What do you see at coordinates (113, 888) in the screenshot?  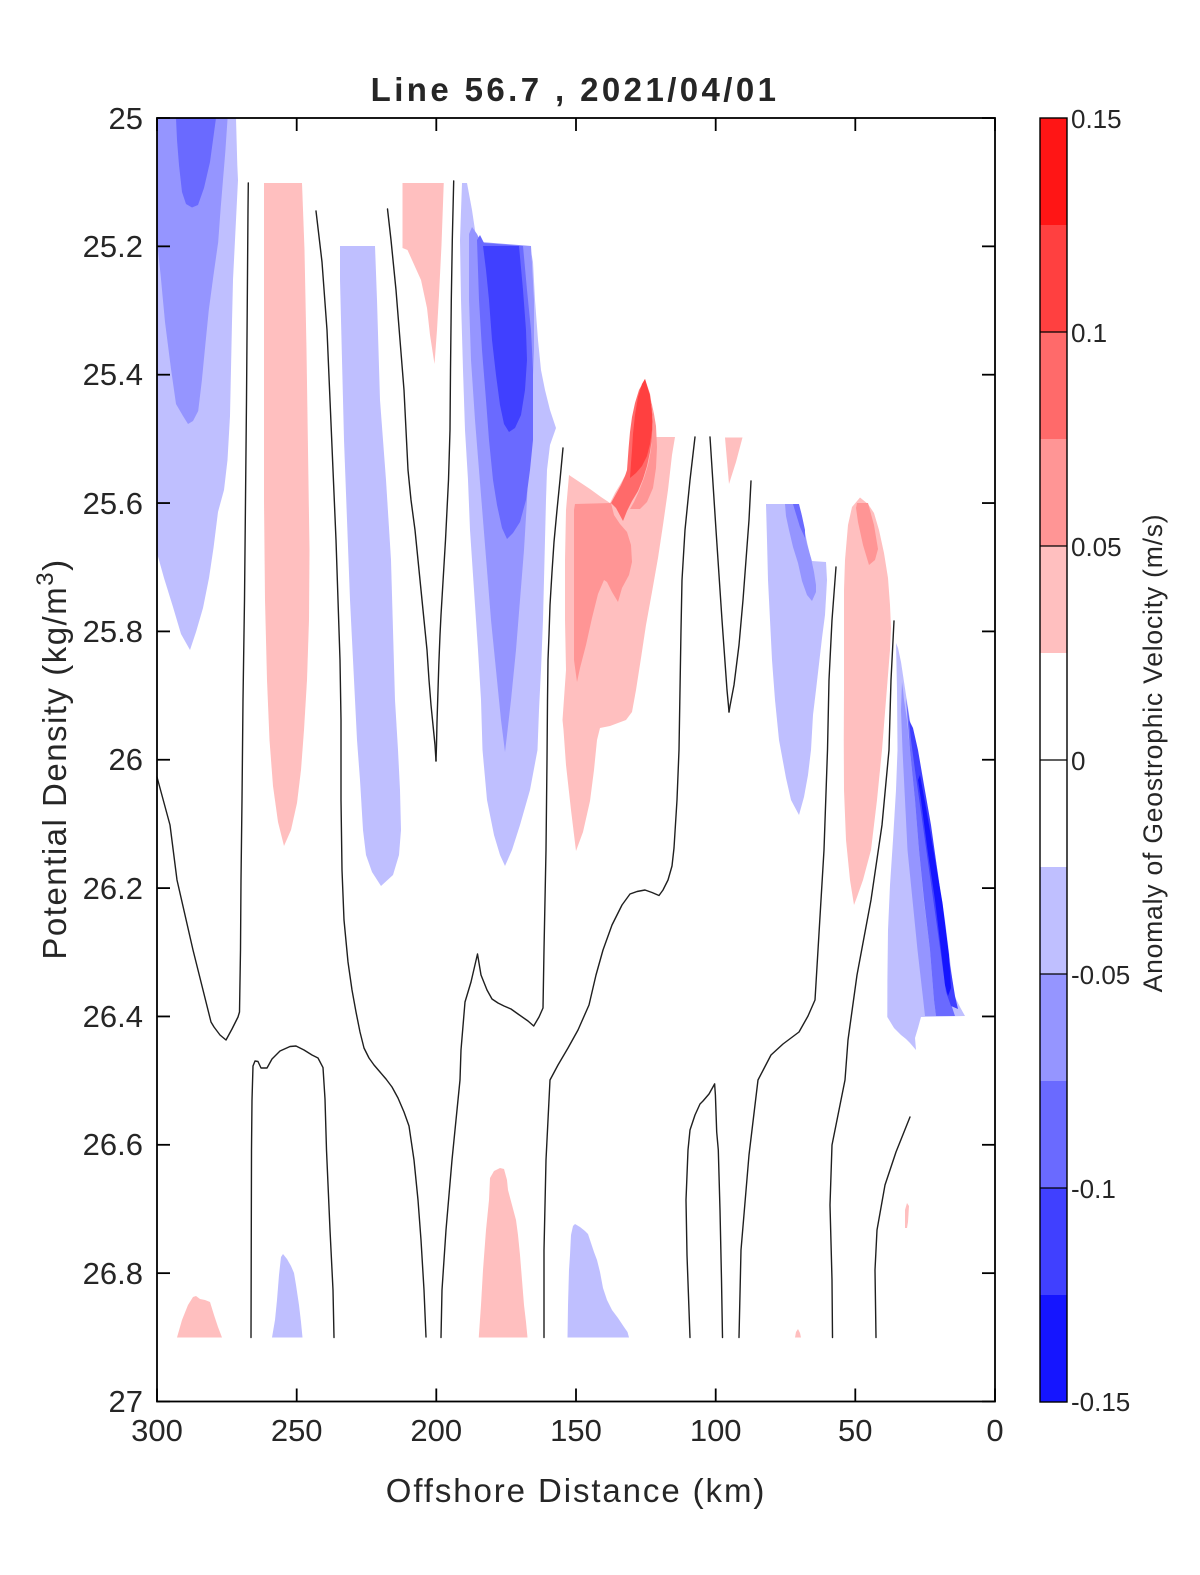 I see `svg-text: 26.2` at bounding box center [113, 888].